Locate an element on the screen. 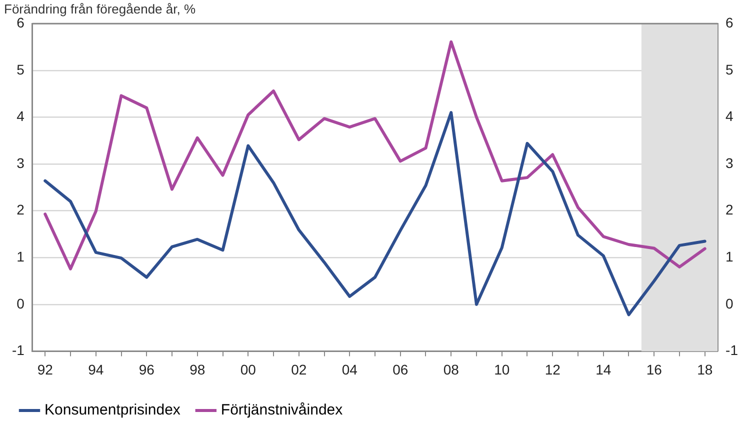 This screenshot has width=750, height=428. legend-label: Förtjänstnivåindex is located at coordinates (282, 410).